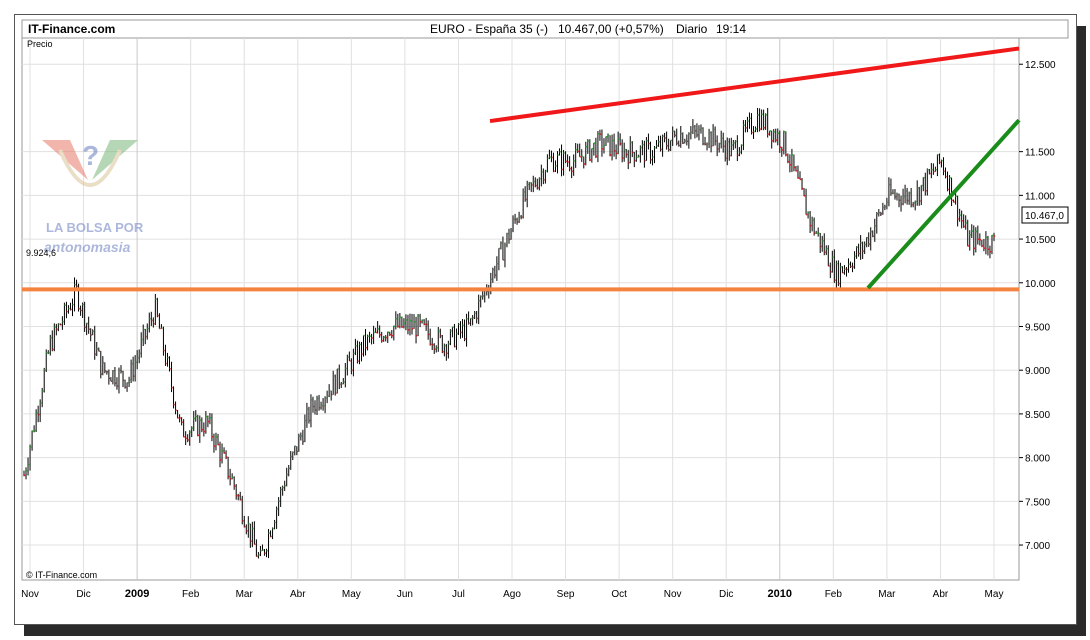 Image resolution: width=1090 pixels, height=640 pixels. What do you see at coordinates (95, 227) in the screenshot?
I see `logo-line1: LA BOLSA POR` at bounding box center [95, 227].